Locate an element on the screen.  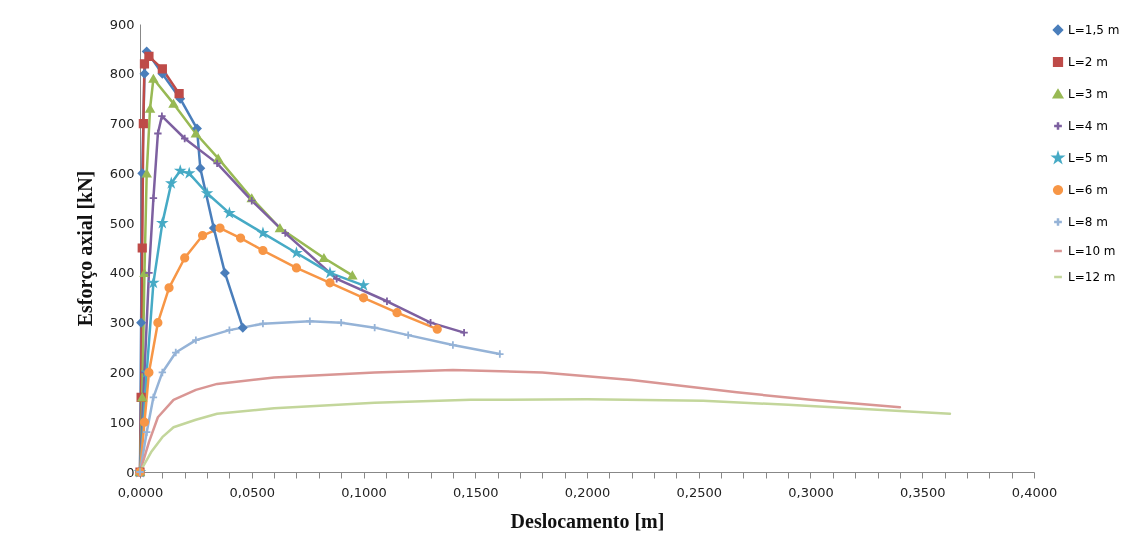
x-tick-label: 0,2000 is located at coordinates (587, 492).